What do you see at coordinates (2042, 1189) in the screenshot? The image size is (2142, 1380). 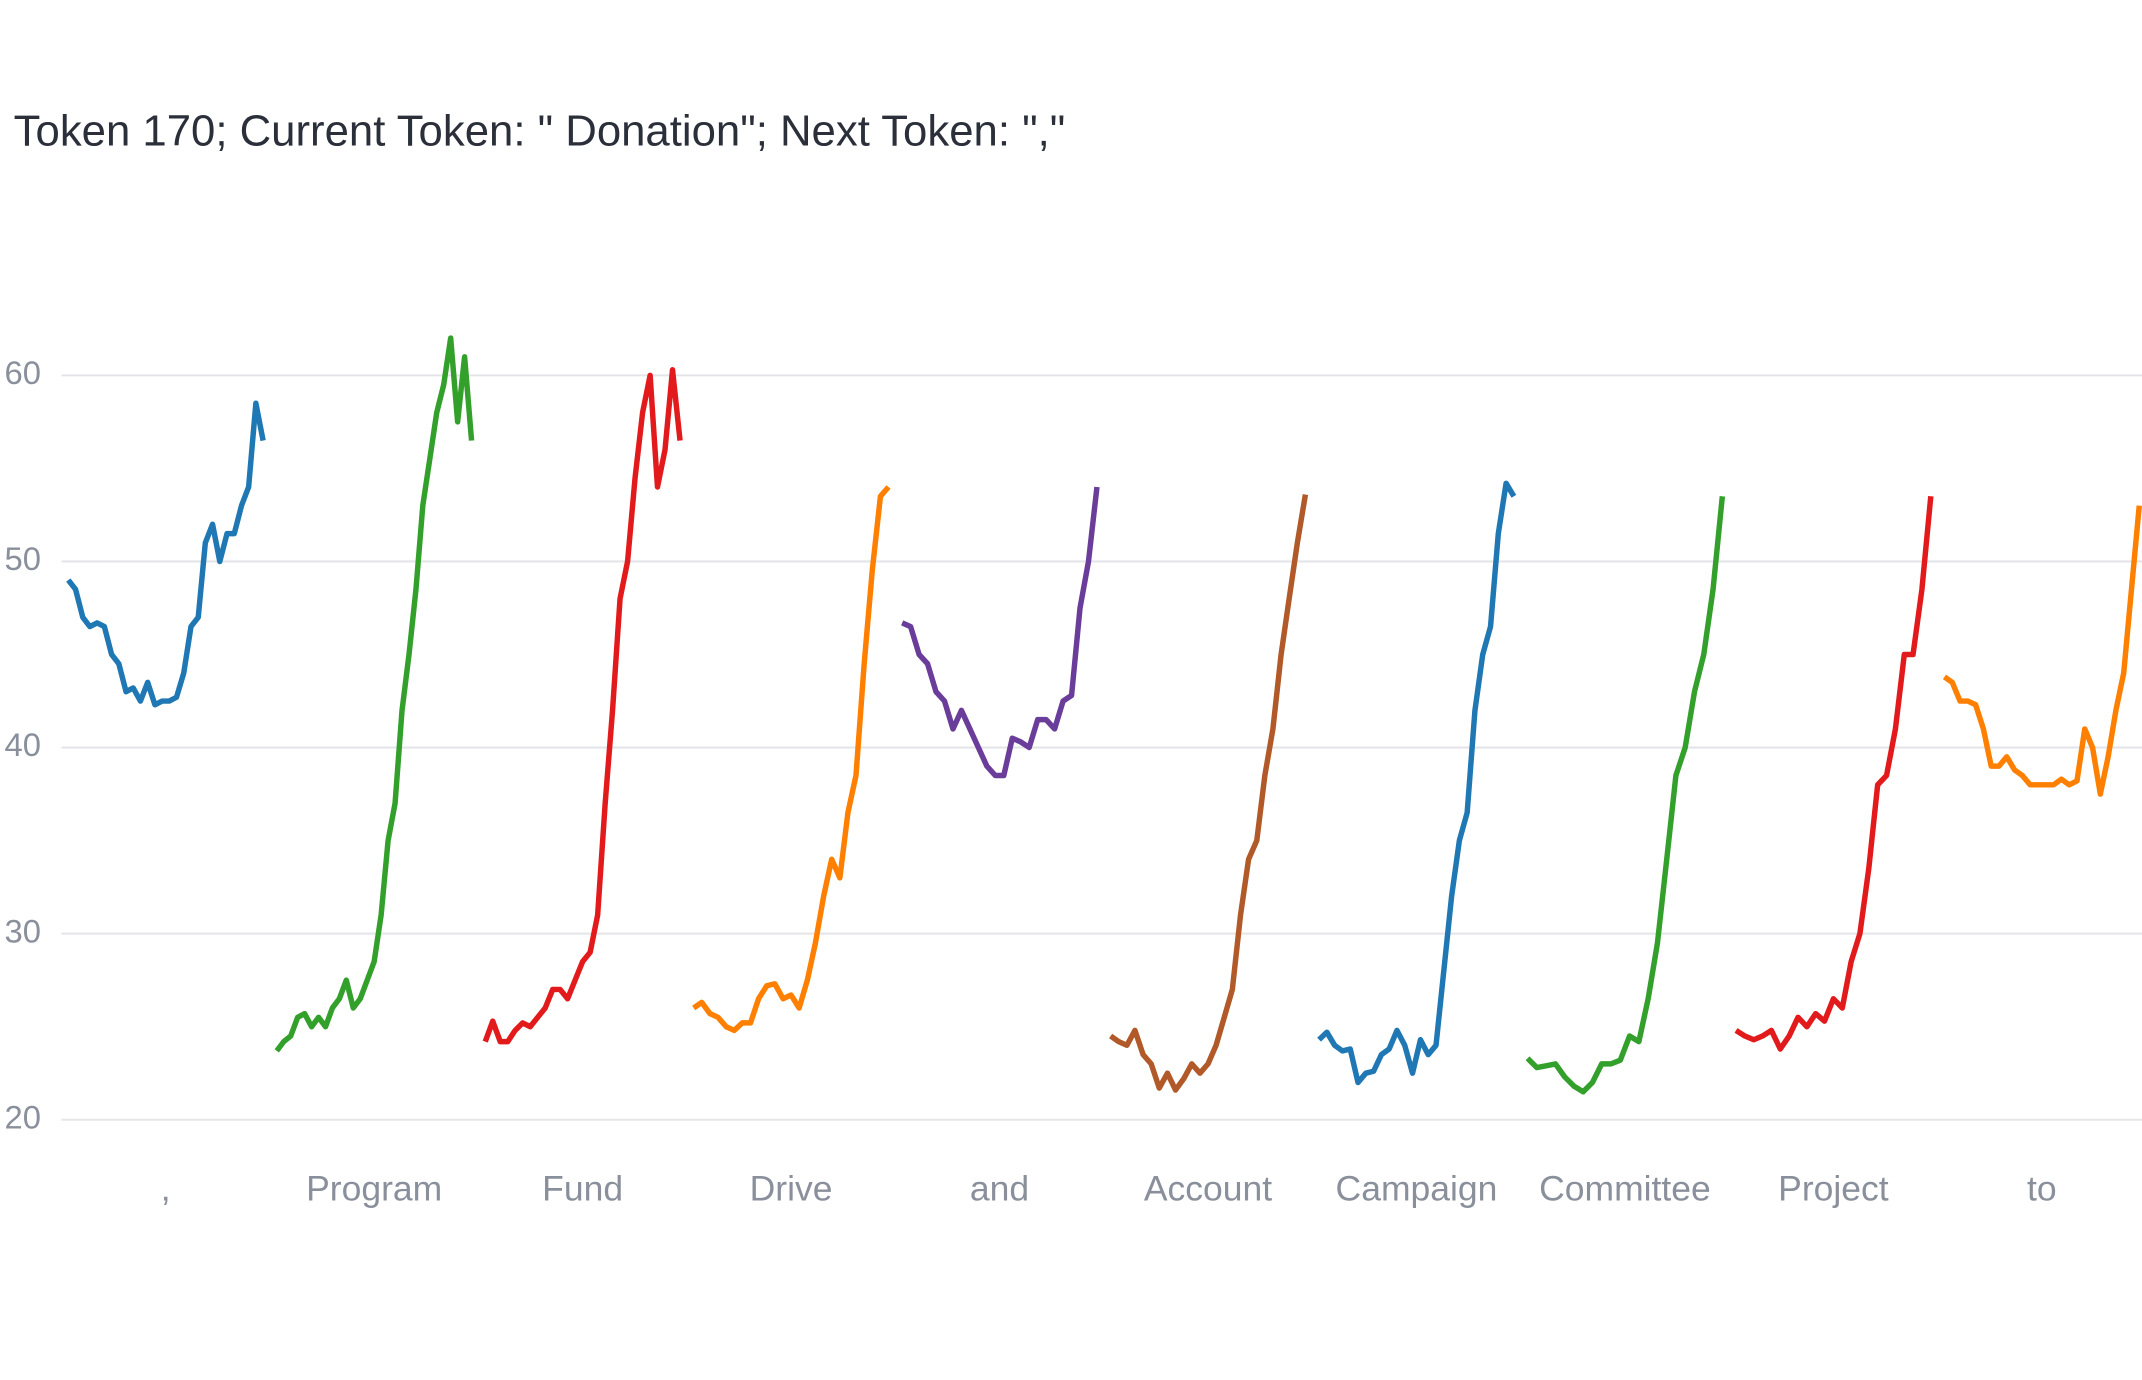 I see `x-tick-label: to` at bounding box center [2042, 1189].